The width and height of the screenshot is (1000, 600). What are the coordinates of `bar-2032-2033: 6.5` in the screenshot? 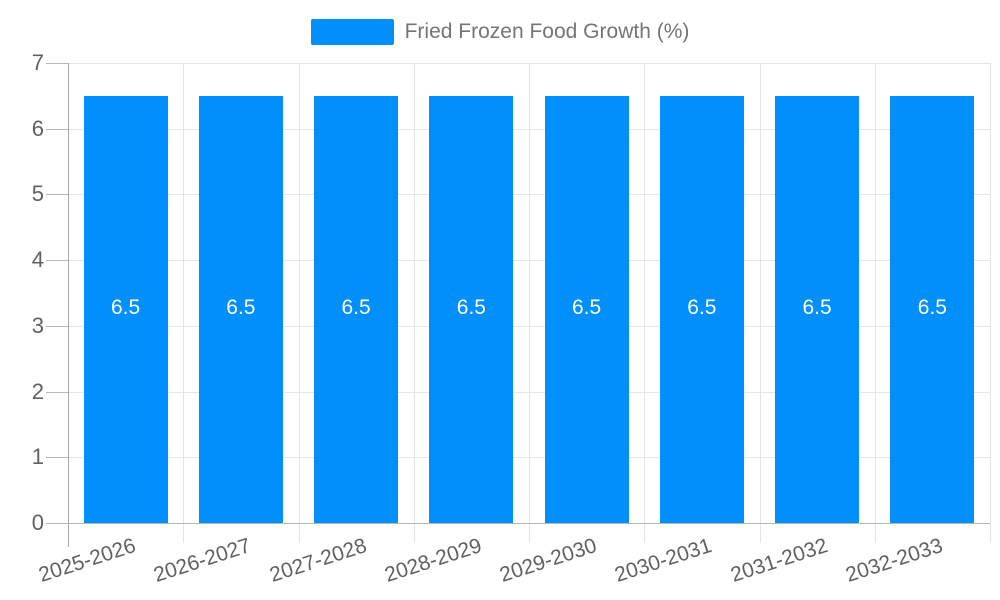 It's located at (932, 309).